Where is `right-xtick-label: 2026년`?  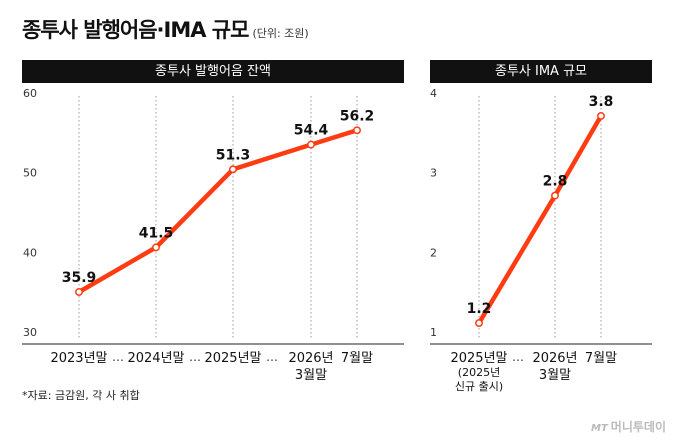
right-xtick-label: 2026년 is located at coordinates (554, 358).